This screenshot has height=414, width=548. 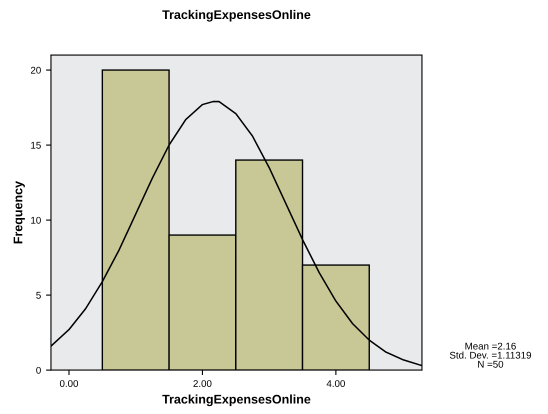 What do you see at coordinates (38, 370) in the screenshot?
I see `y-tick-label: 0` at bounding box center [38, 370].